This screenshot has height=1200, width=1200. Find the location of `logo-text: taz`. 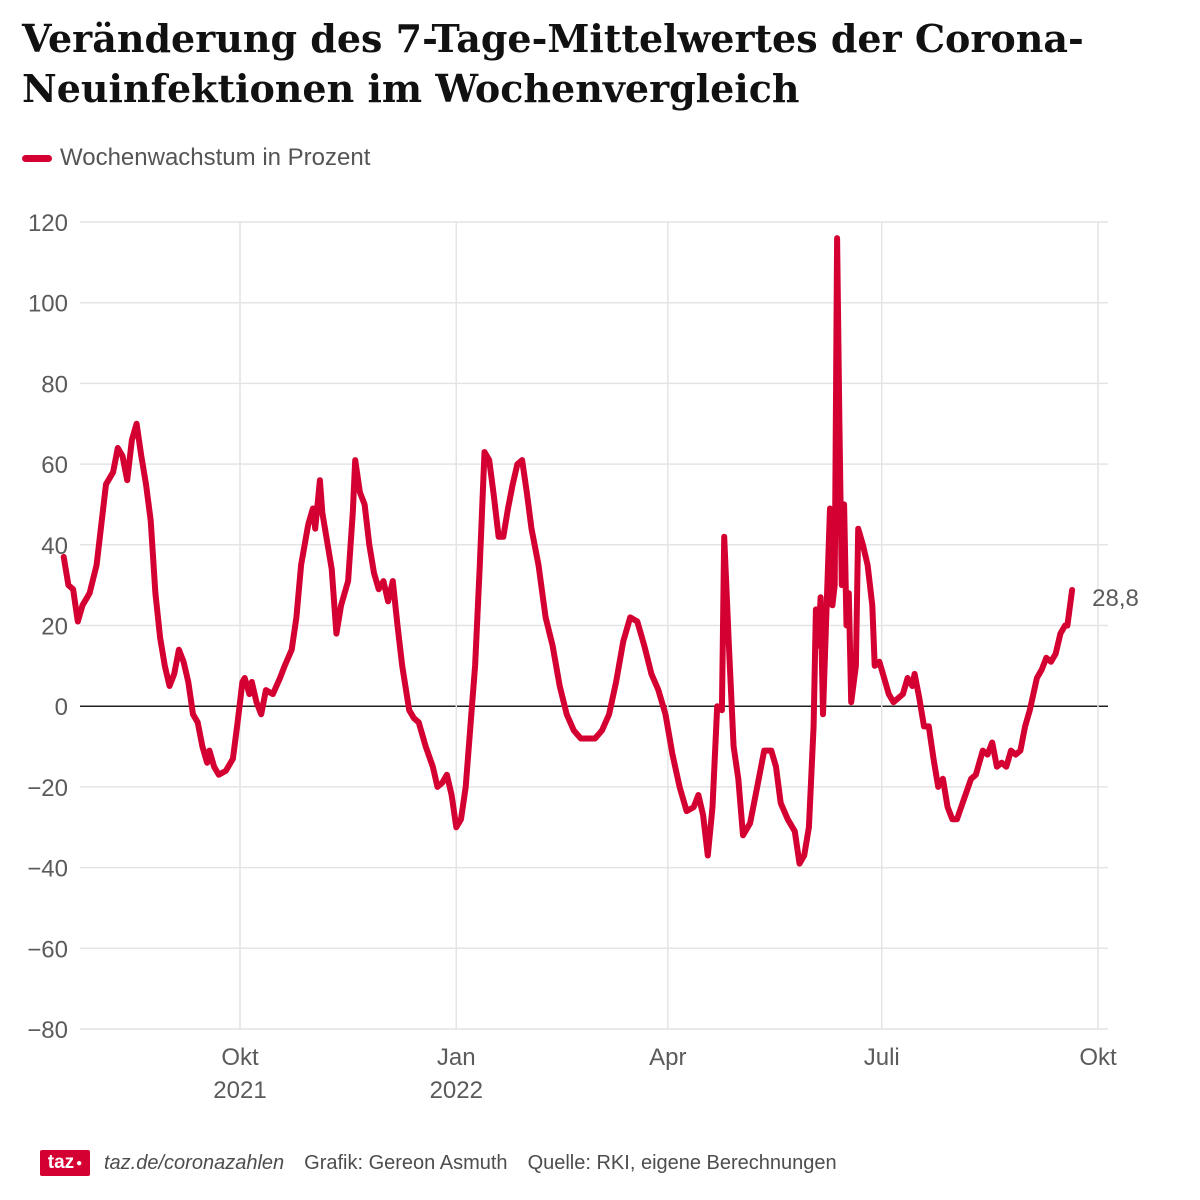

logo-text: taz is located at coordinates (61, 1162).